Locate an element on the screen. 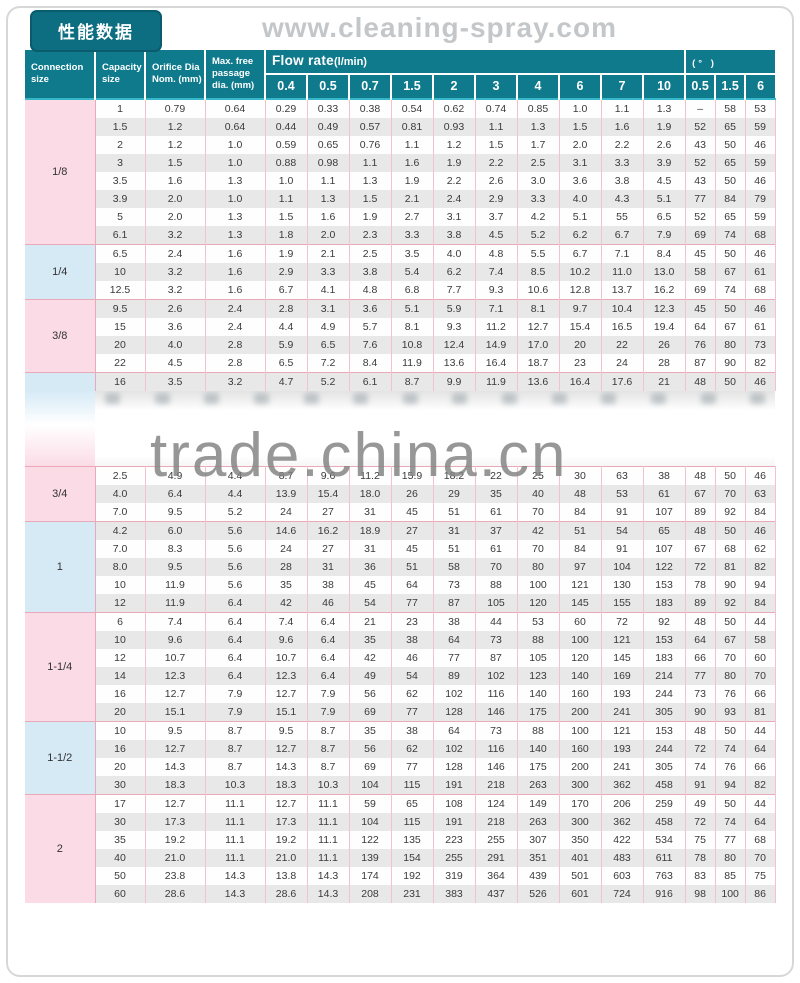 The height and width of the screenshot is (983, 800). flow-rate-cell: 11.9 is located at coordinates (412, 363).